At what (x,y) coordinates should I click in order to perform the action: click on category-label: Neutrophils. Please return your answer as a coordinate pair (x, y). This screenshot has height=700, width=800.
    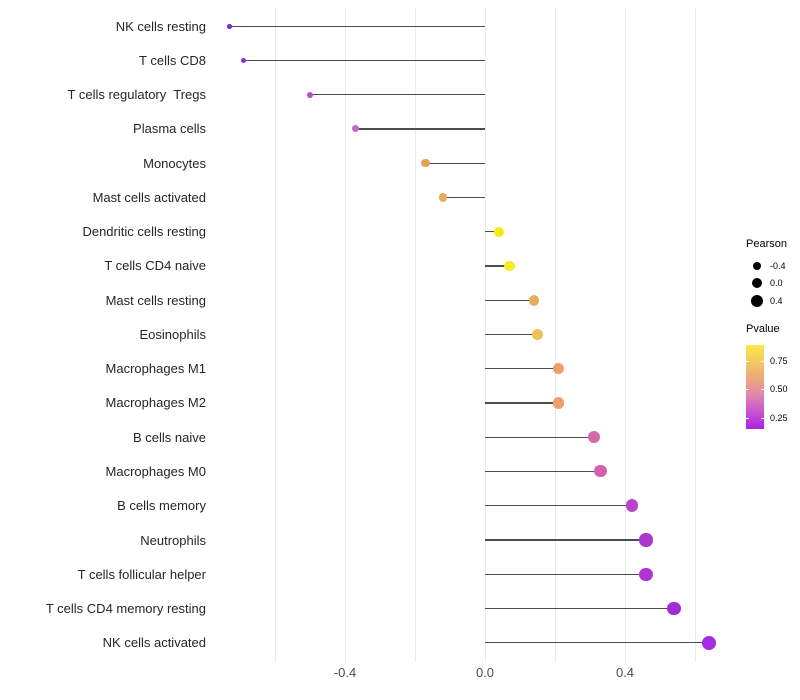
    Looking at the image, I should click on (173, 540).